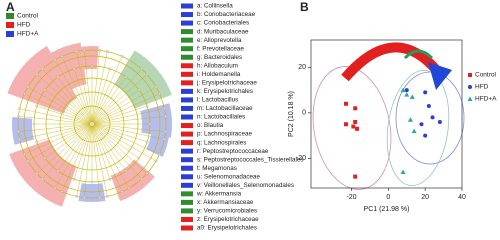 This screenshot has width=500, height=240. I want to click on taxon-label: q: Lachnospirales, so click(221, 142).